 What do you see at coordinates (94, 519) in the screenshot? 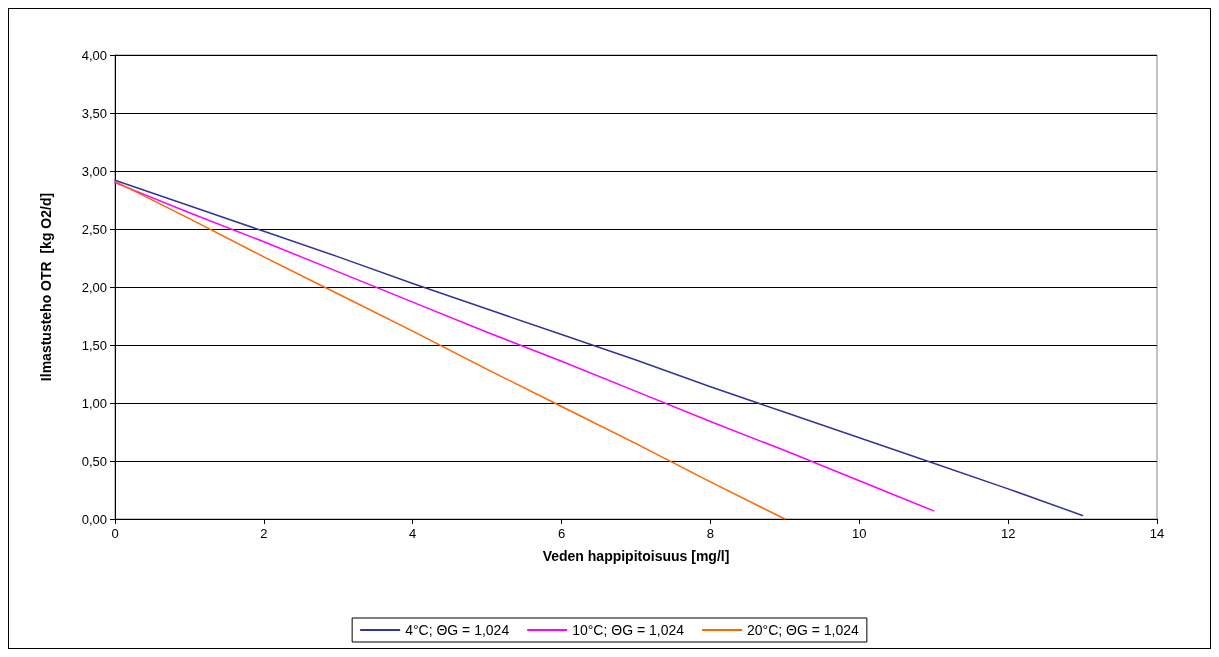
I see `y-tick-label: 0,00` at bounding box center [94, 519].